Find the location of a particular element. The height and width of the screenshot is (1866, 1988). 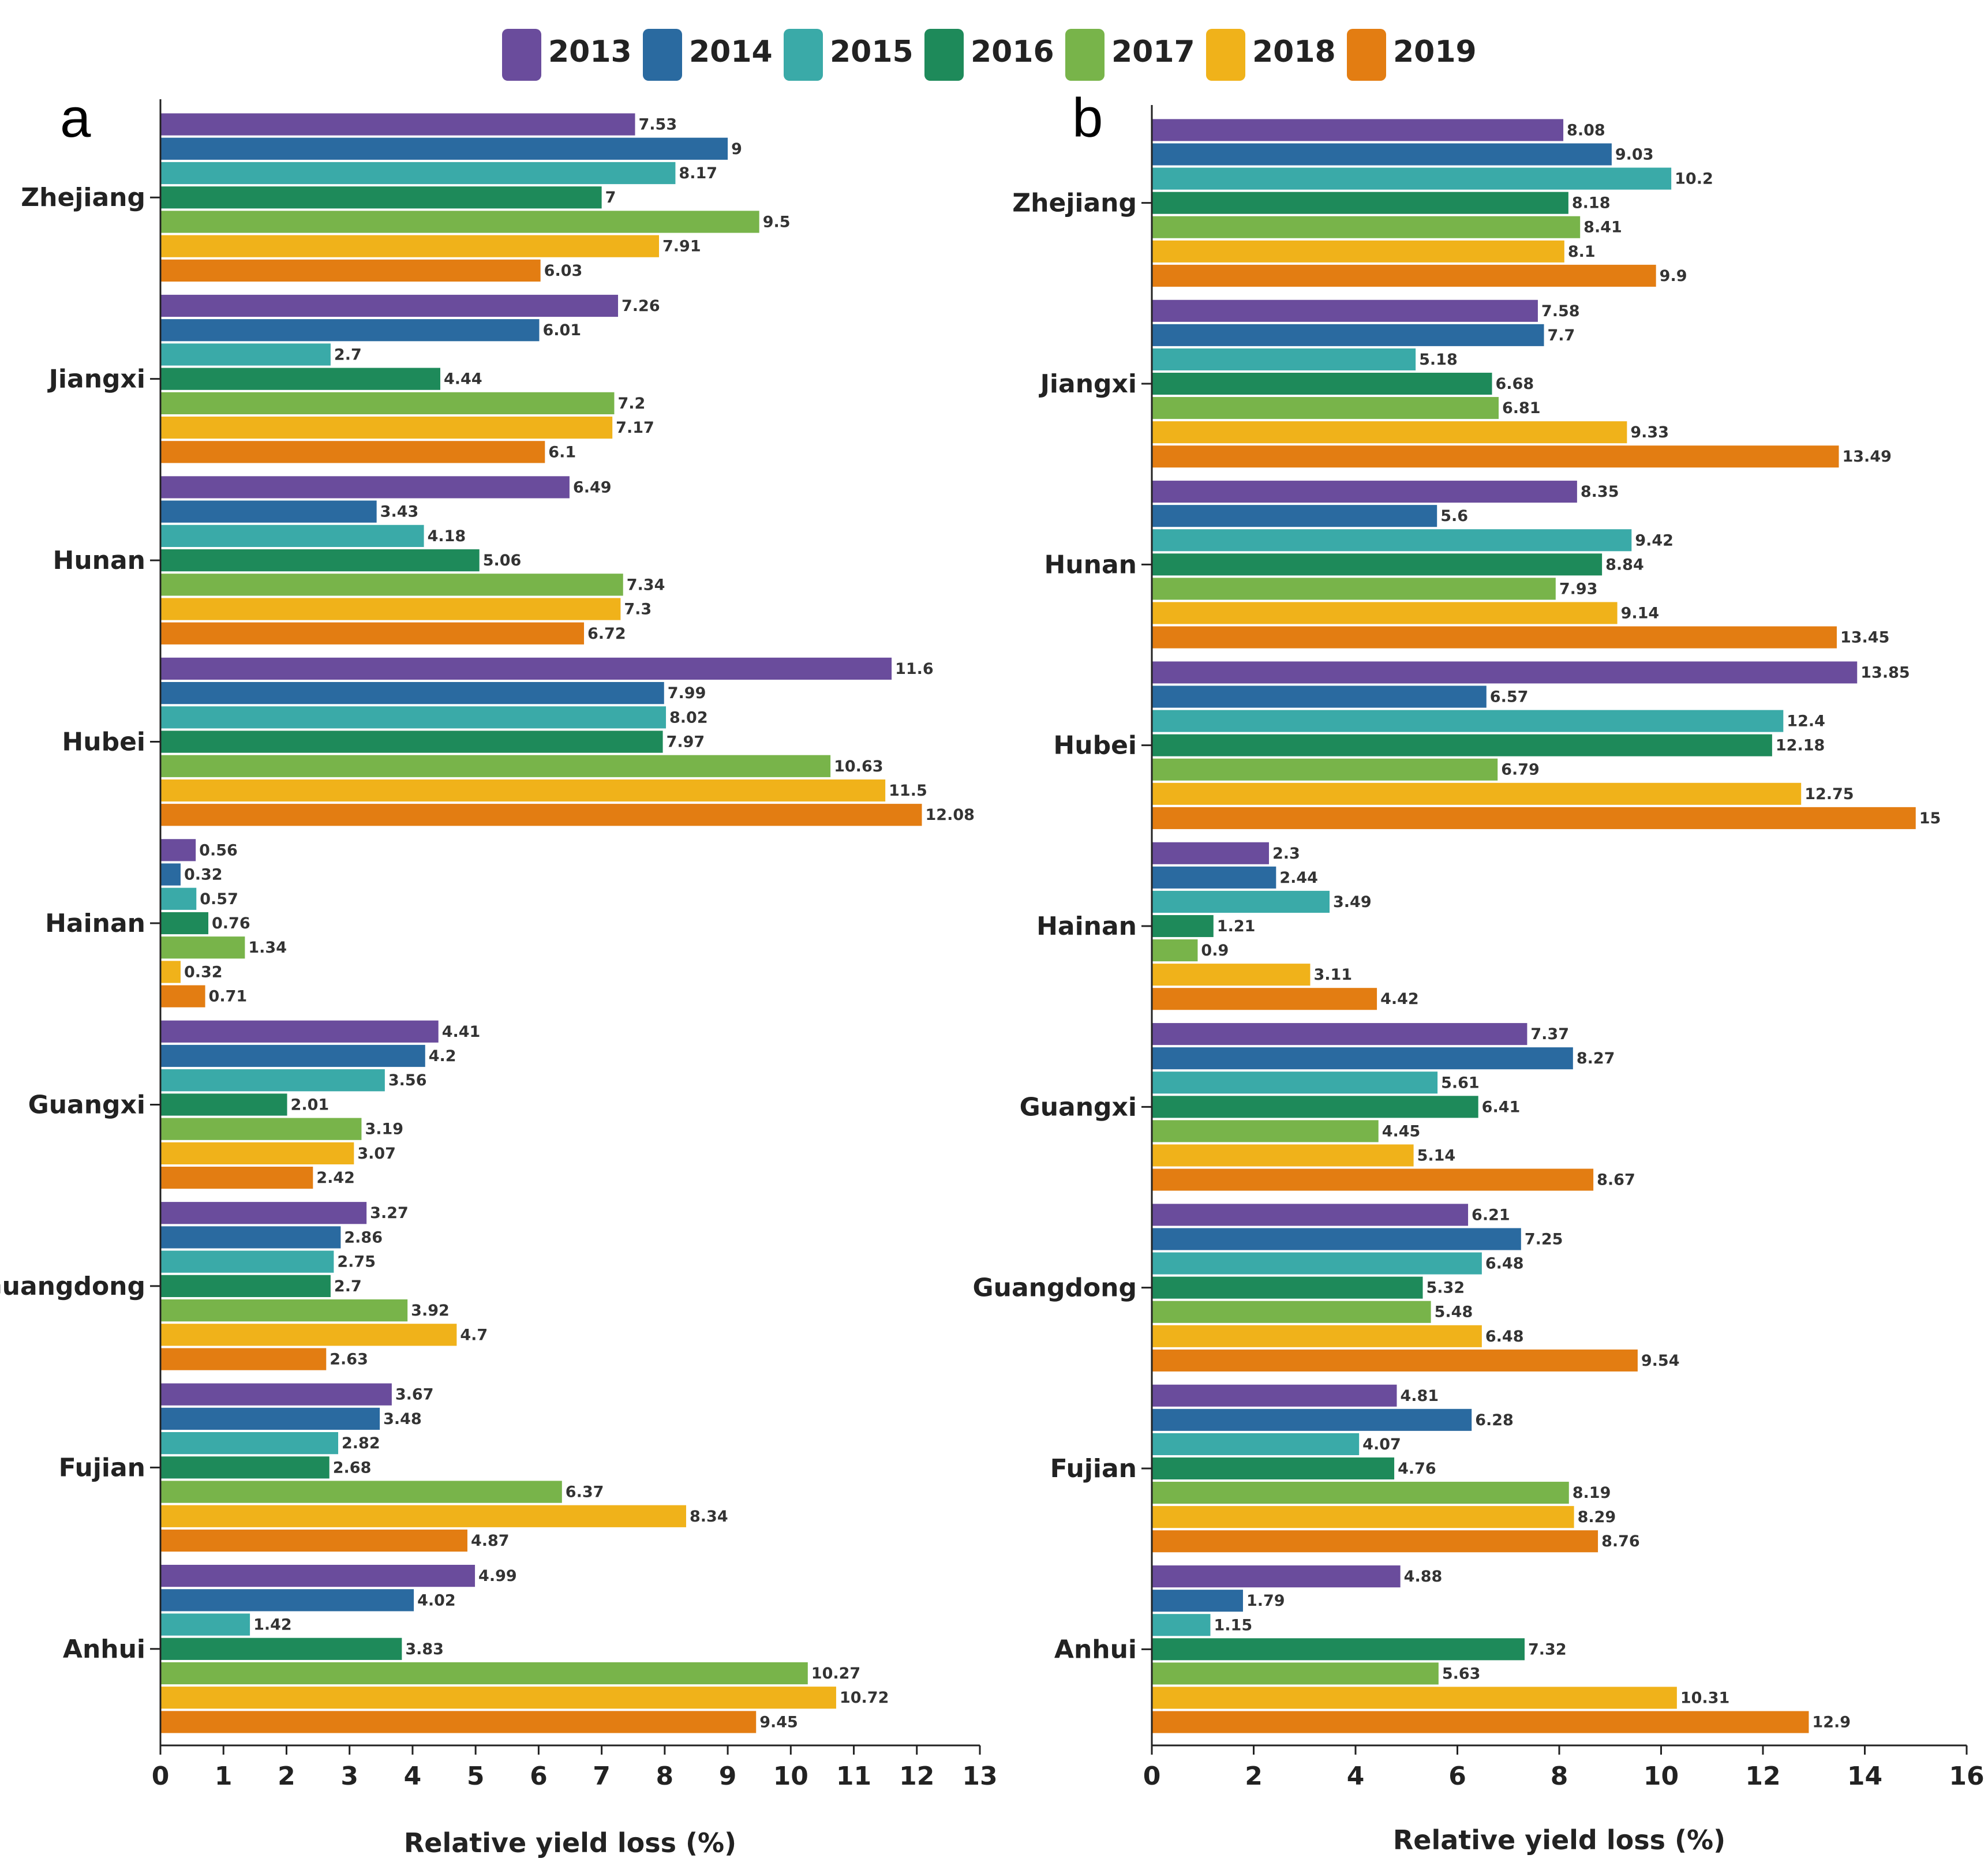

bar-zhejiang-2013 is located at coordinates (398, 124).